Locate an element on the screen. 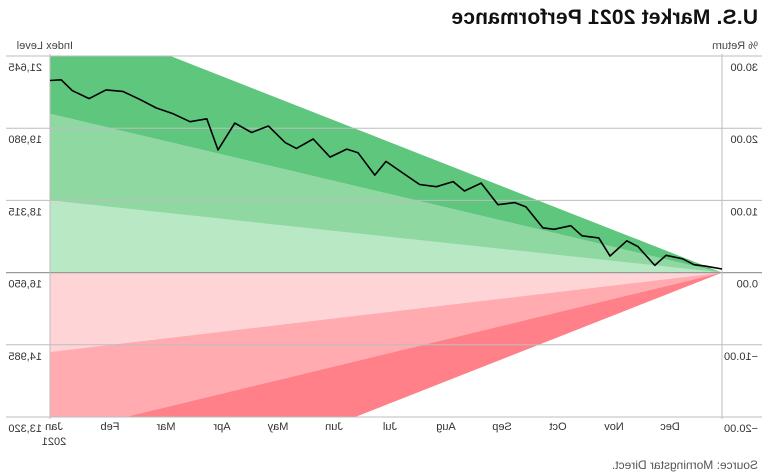  x-tick-label: Feb is located at coordinates (110, 427).